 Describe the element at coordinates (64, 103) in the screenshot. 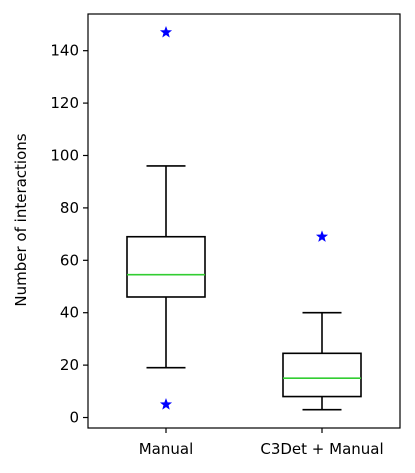

I see `y-tick-label: 120` at that location.